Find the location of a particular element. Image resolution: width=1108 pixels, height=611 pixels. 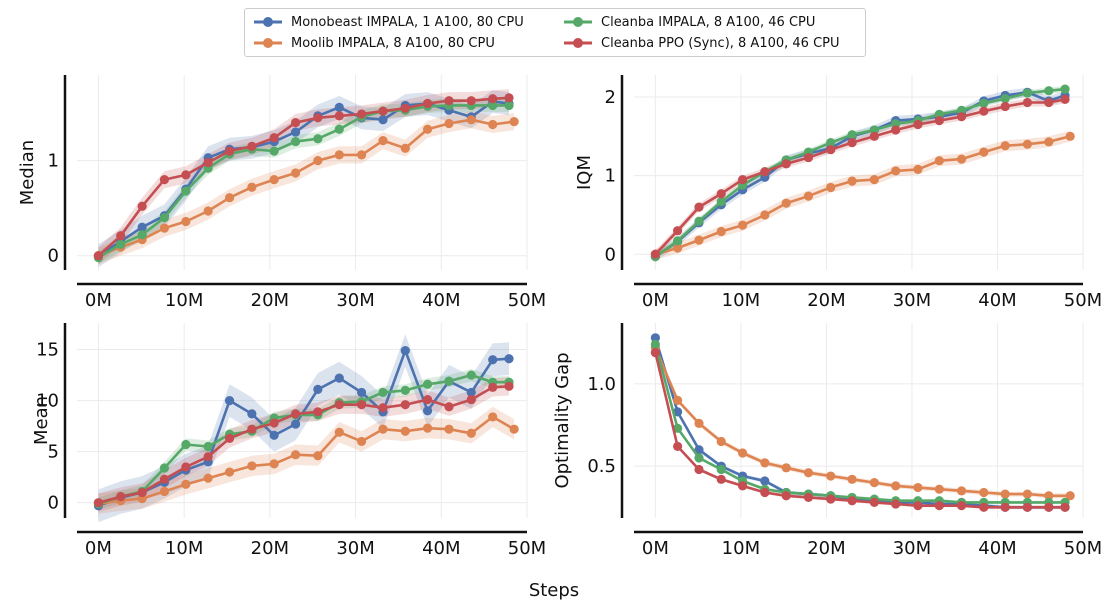

legend-entry-cleanba-ppo: Cleanba PPO (Sync), 8 A100, 46 CPU is located at coordinates (701, 43).